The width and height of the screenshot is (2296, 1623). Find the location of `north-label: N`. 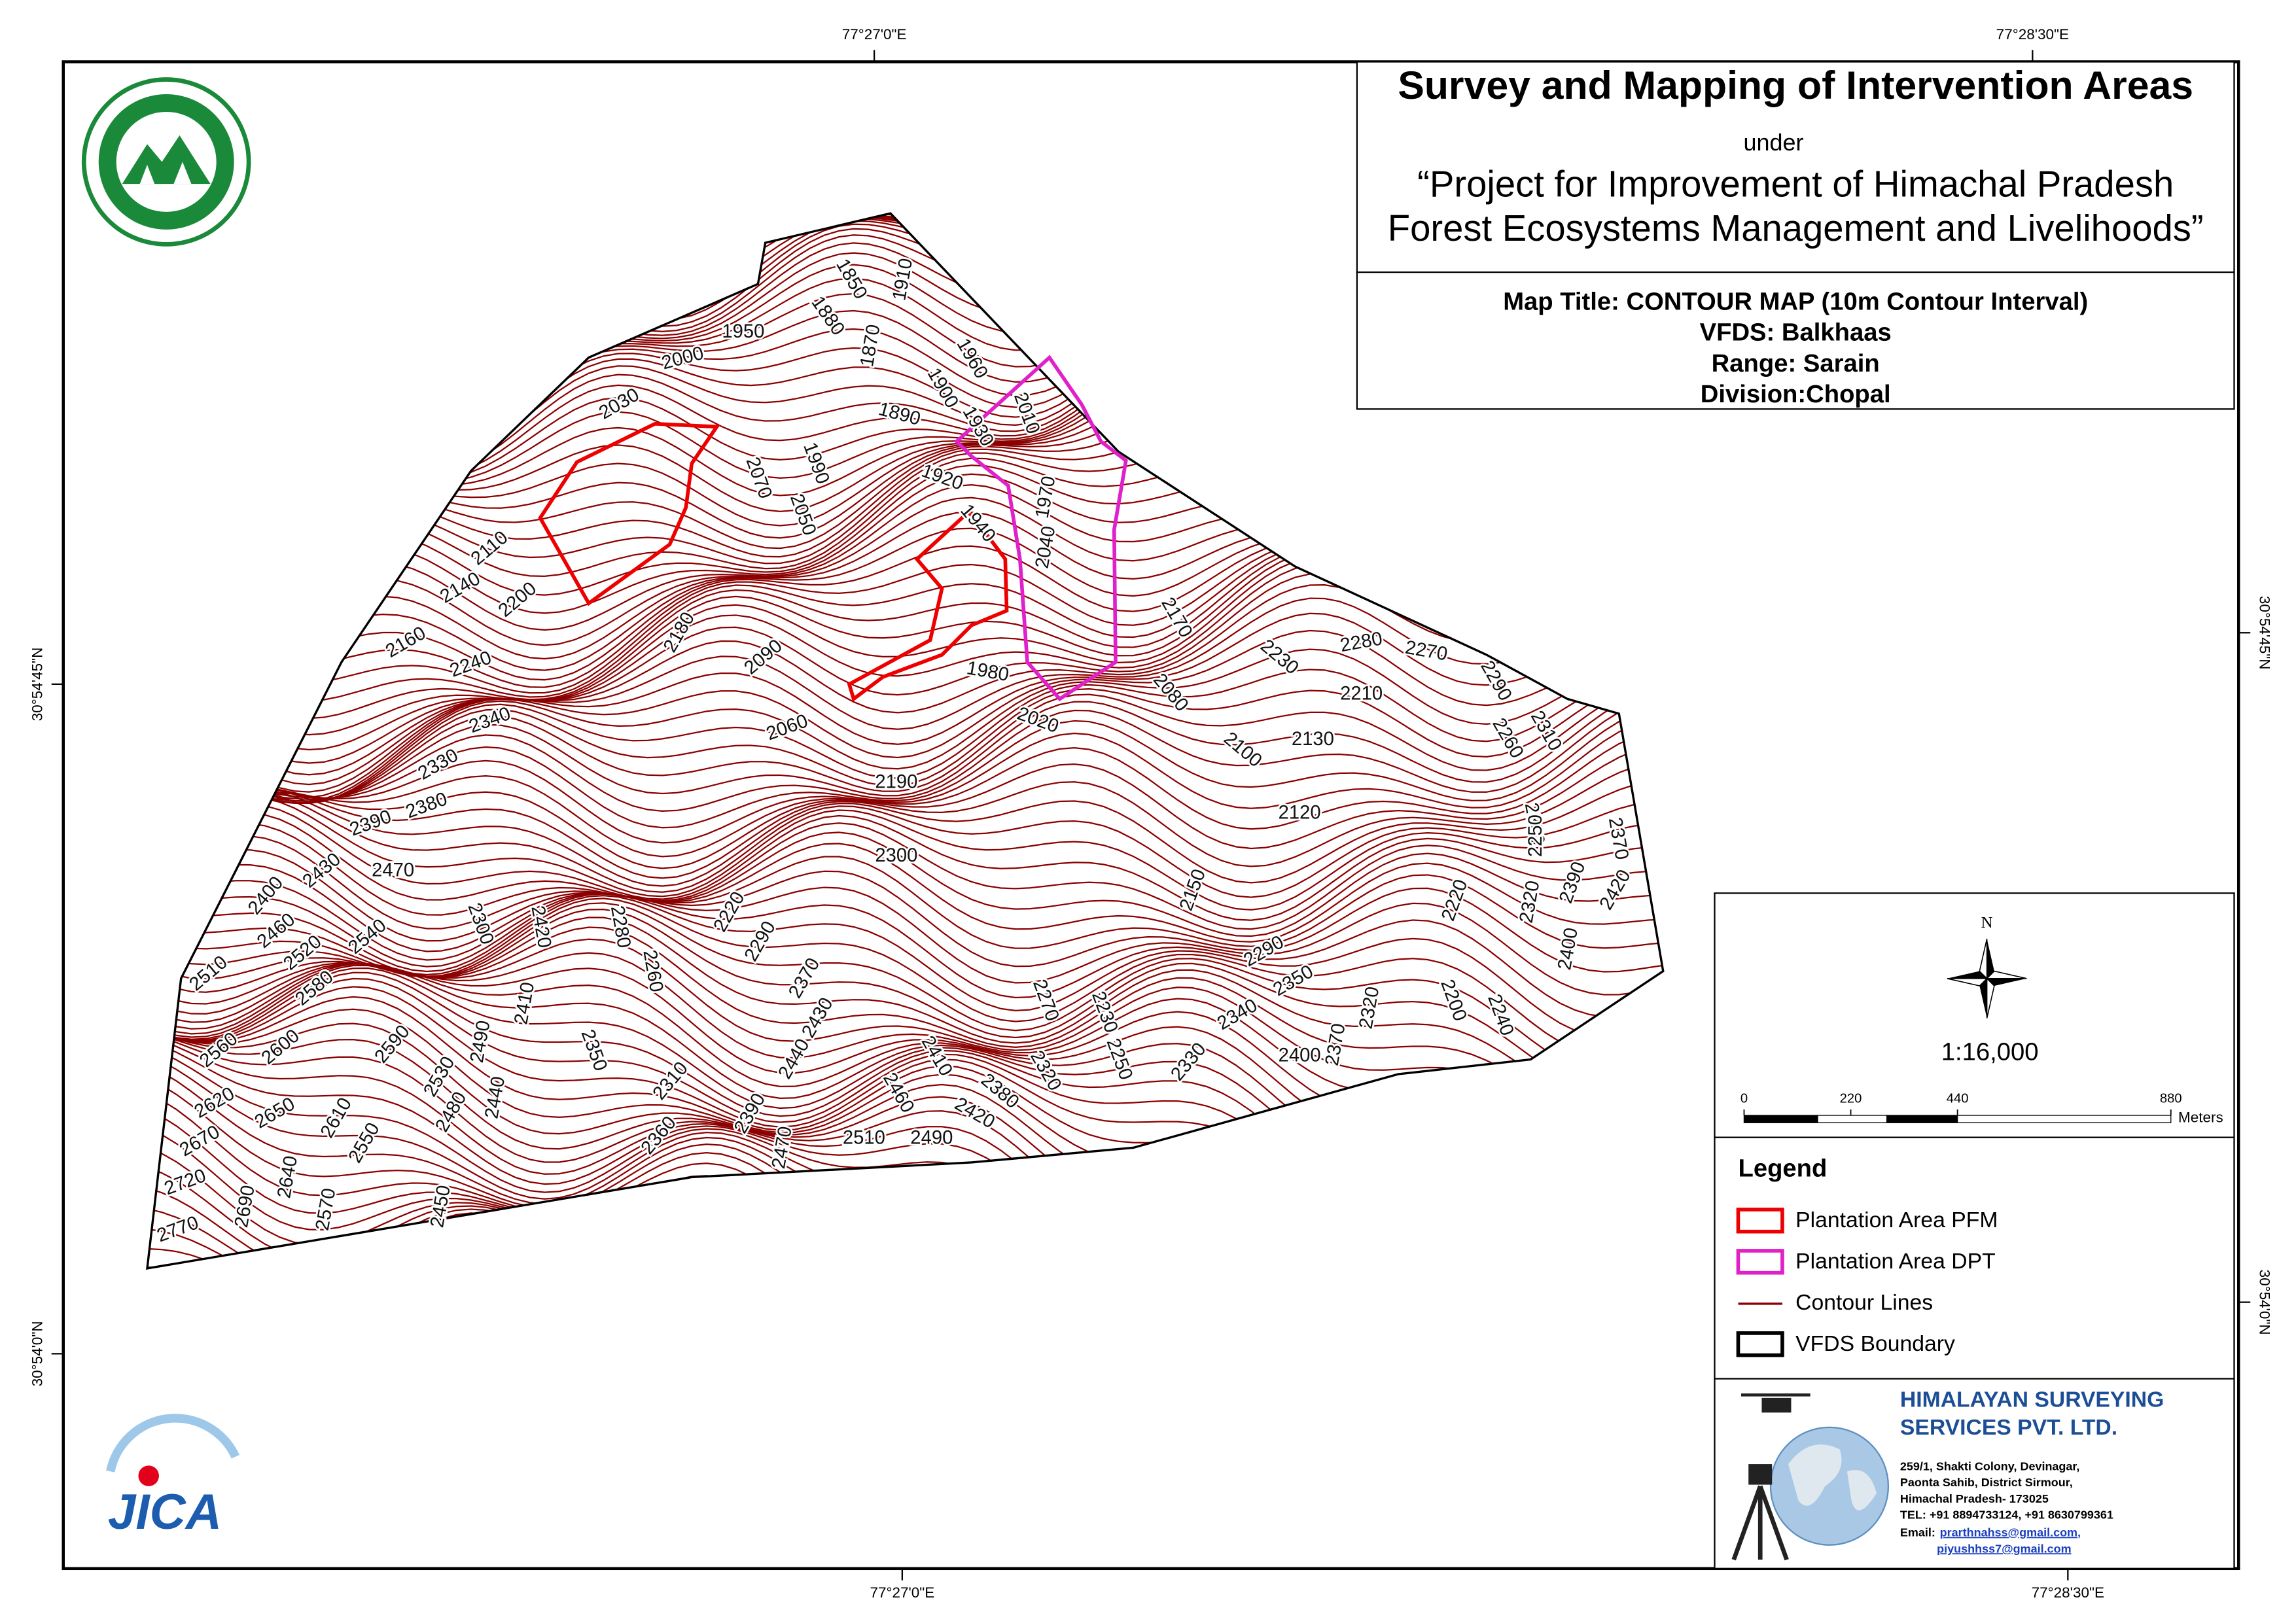

north-label: N is located at coordinates (1987, 923).